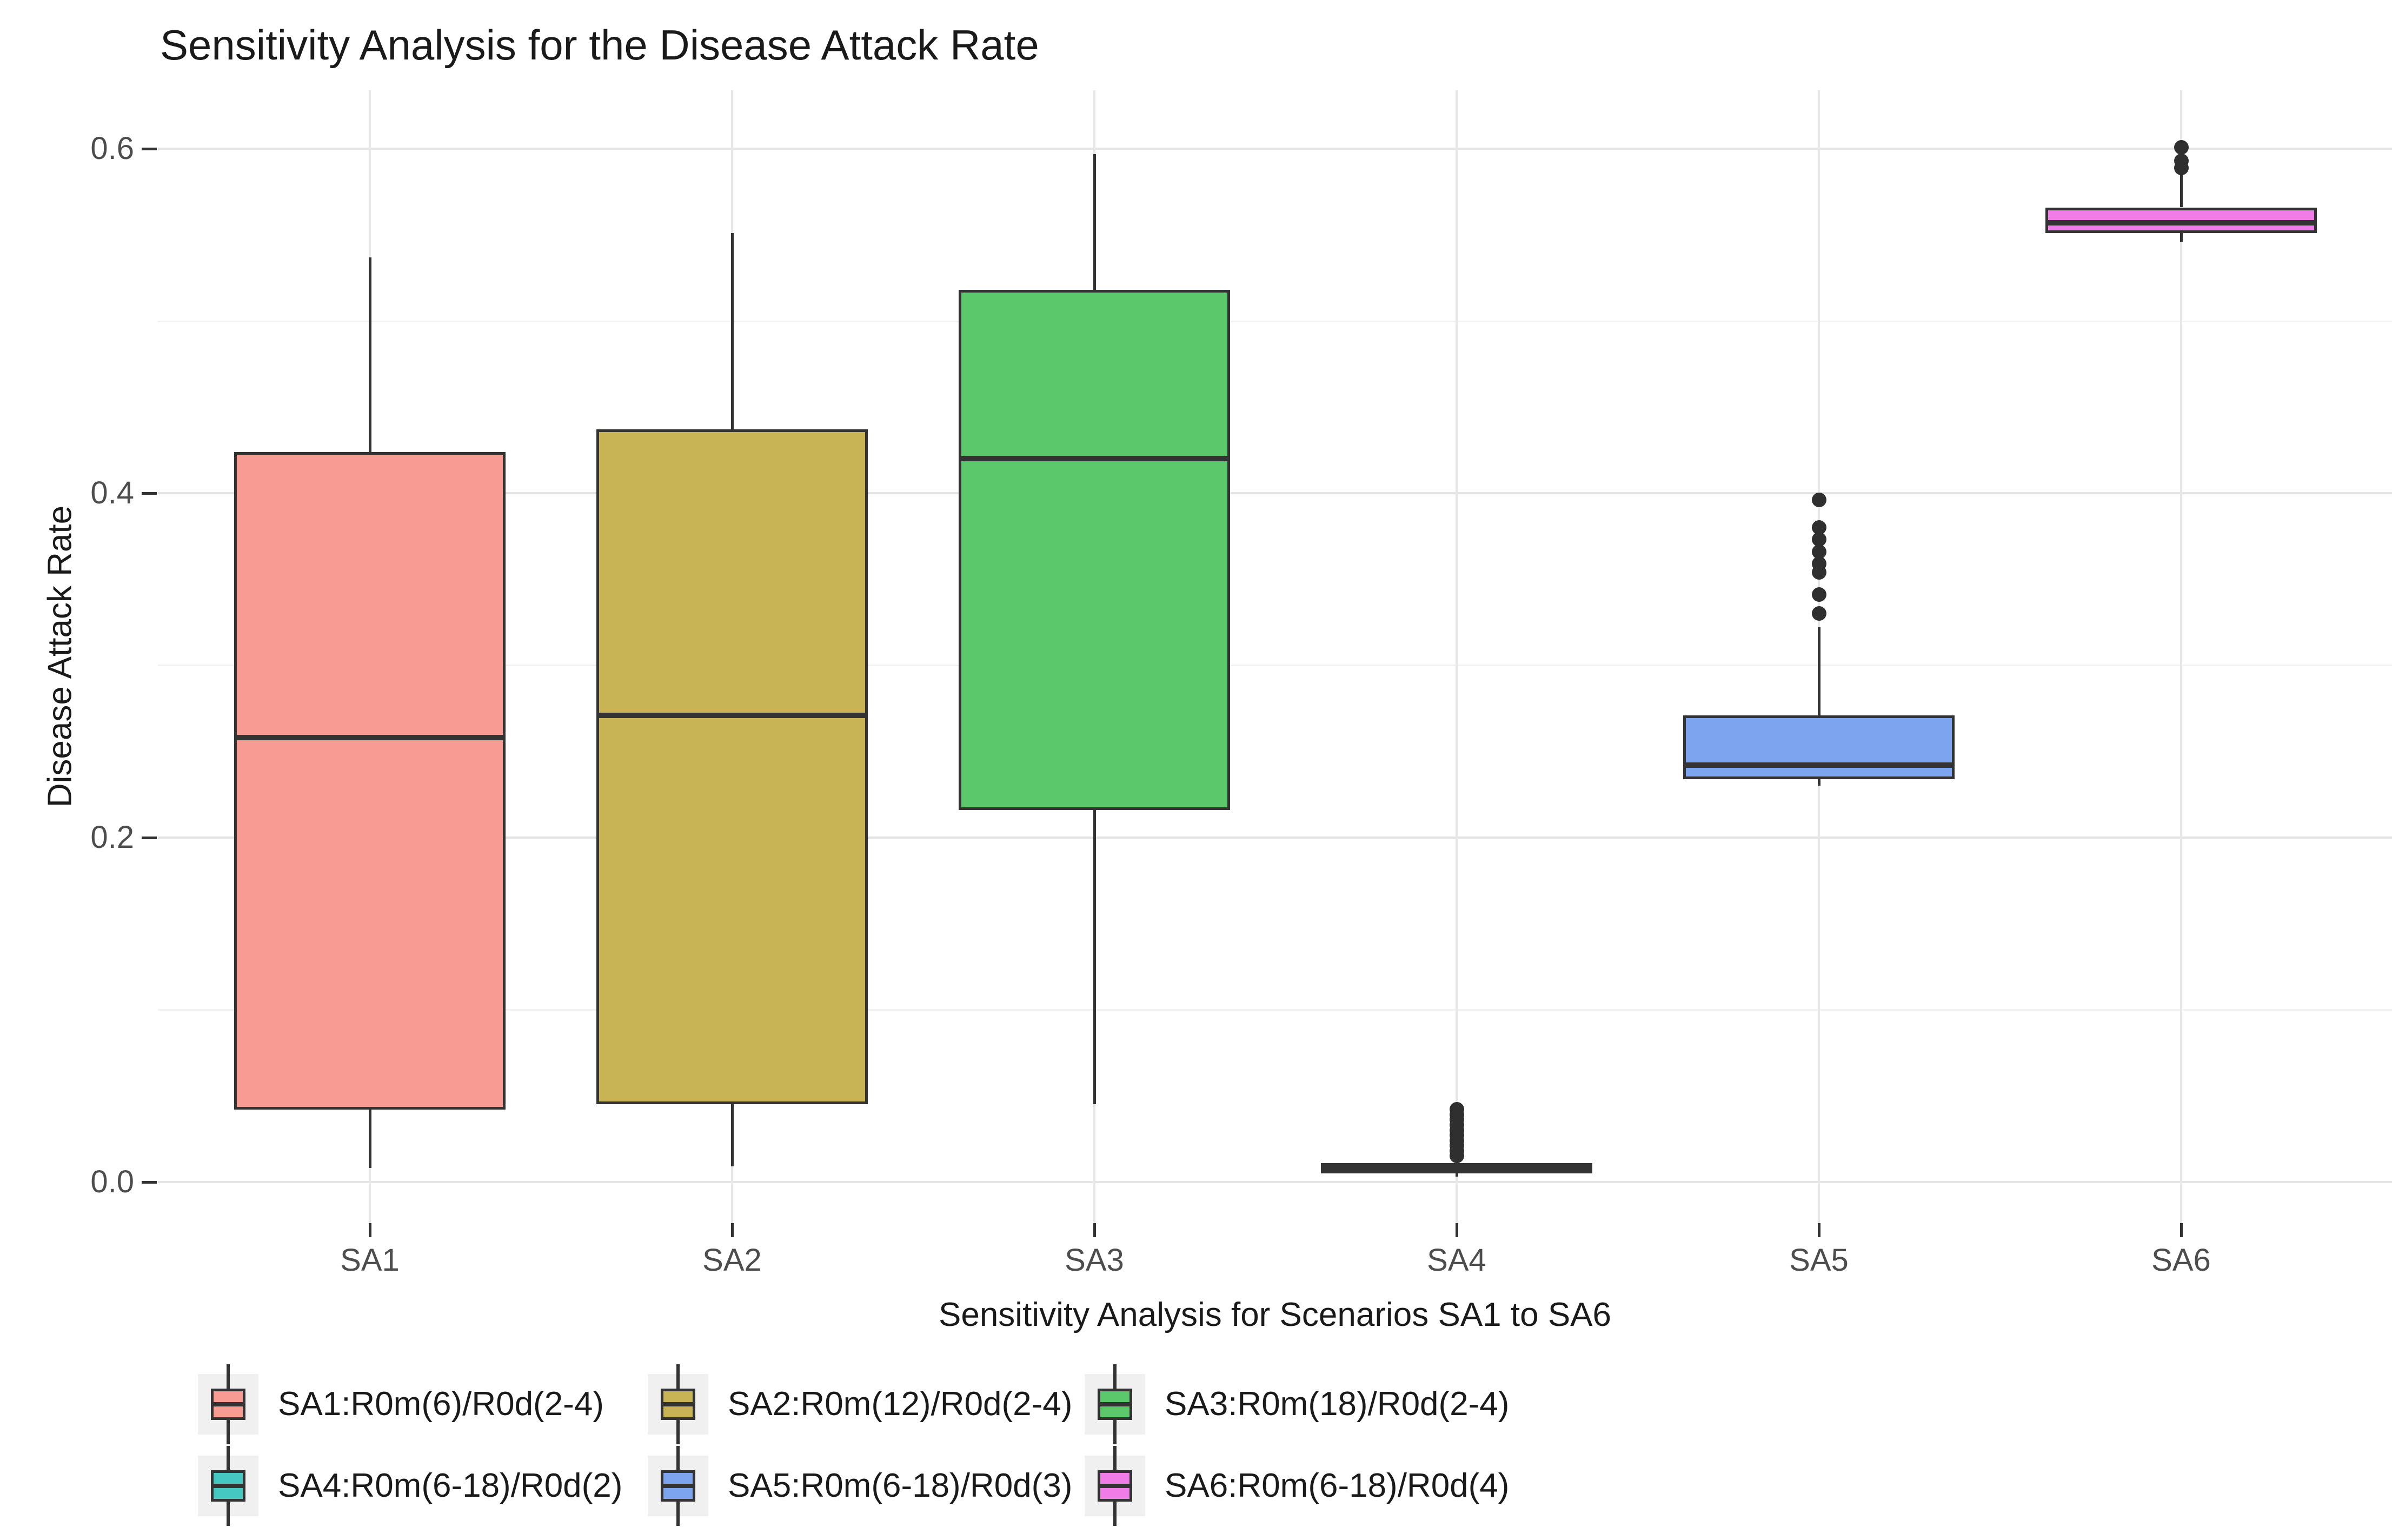  What do you see at coordinates (2181, 1260) in the screenshot?
I see `x-tick-label-sa6: SA6` at bounding box center [2181, 1260].